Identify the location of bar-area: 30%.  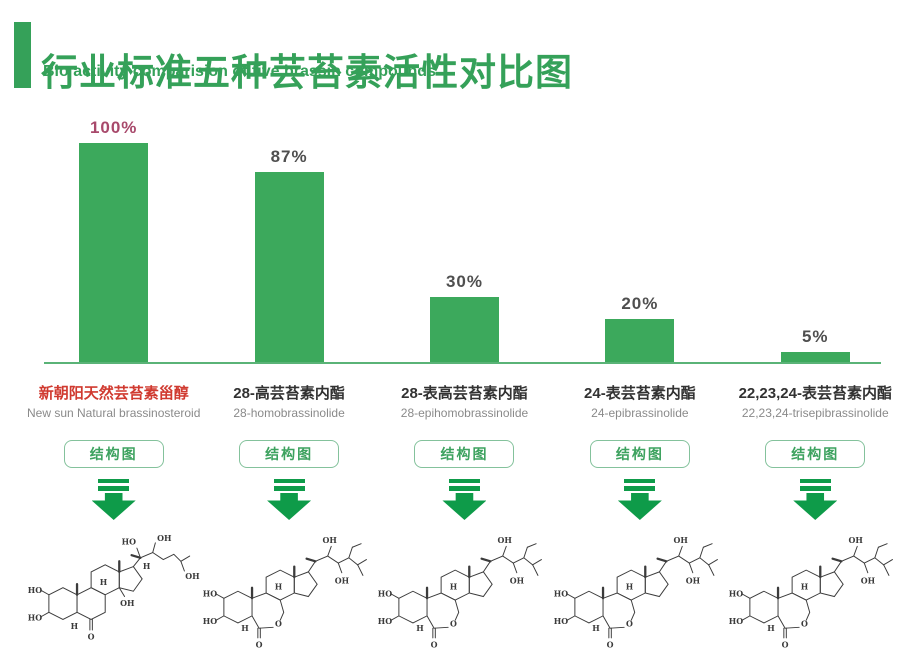
(464, 240).